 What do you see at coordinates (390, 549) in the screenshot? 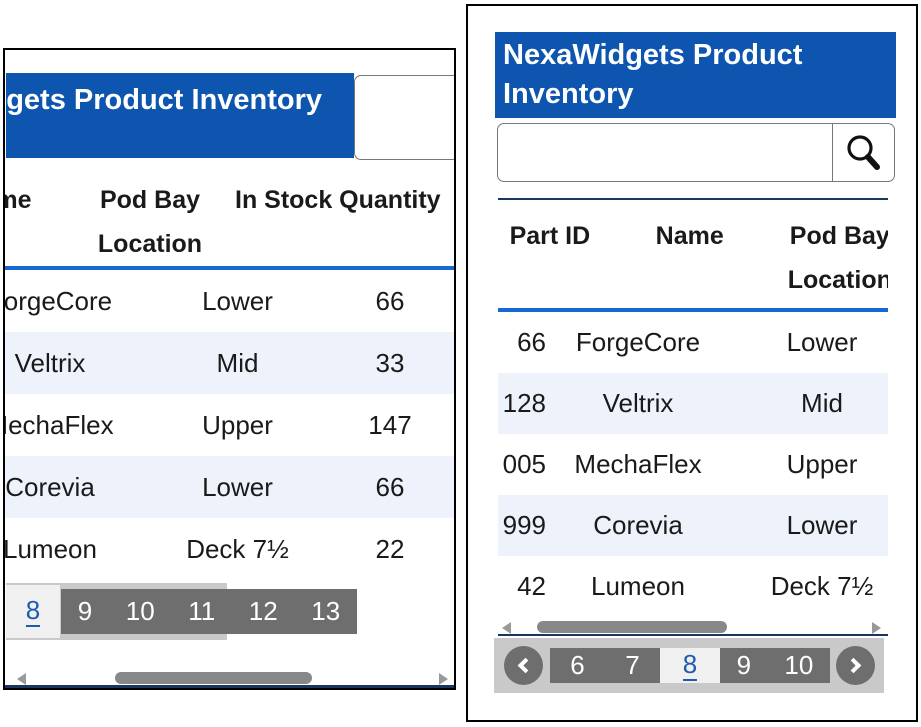
I see `cell-in-stock-quantity: 22` at bounding box center [390, 549].